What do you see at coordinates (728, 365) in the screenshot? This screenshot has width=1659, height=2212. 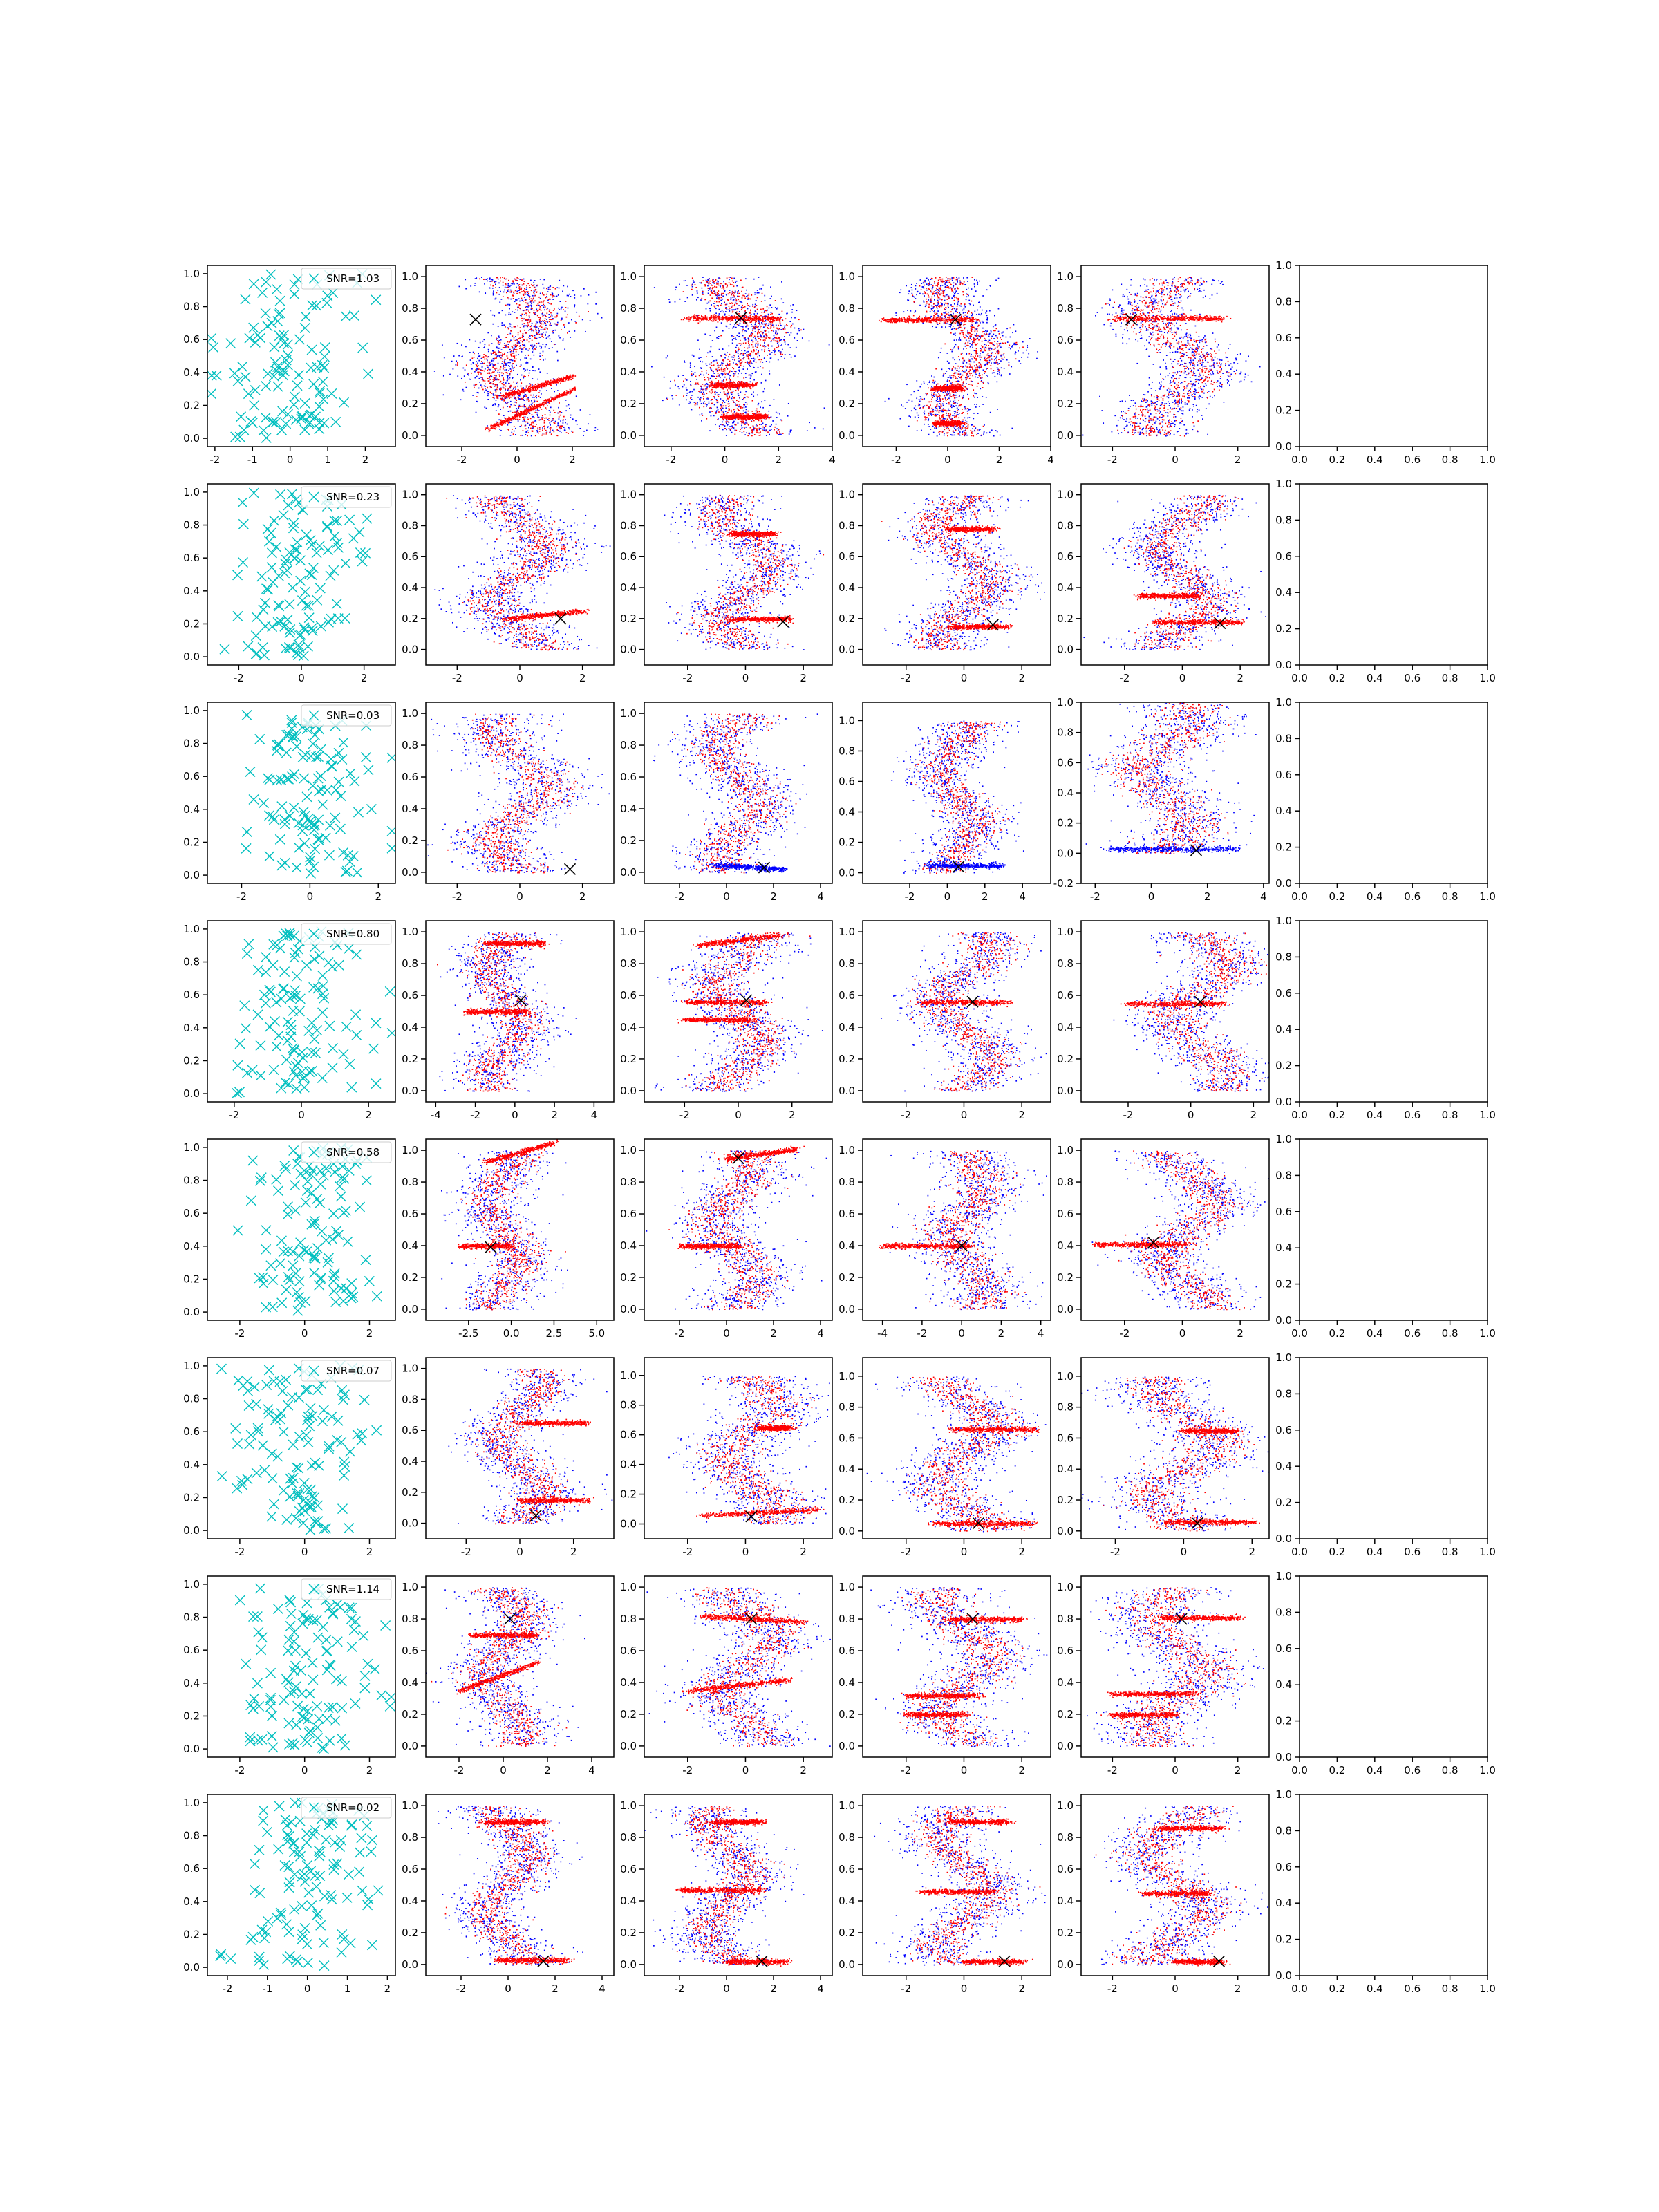 I see `red-blue-scatter-panel: -2 0 2 40.00.20.40.60.81.0` at bounding box center [728, 365].